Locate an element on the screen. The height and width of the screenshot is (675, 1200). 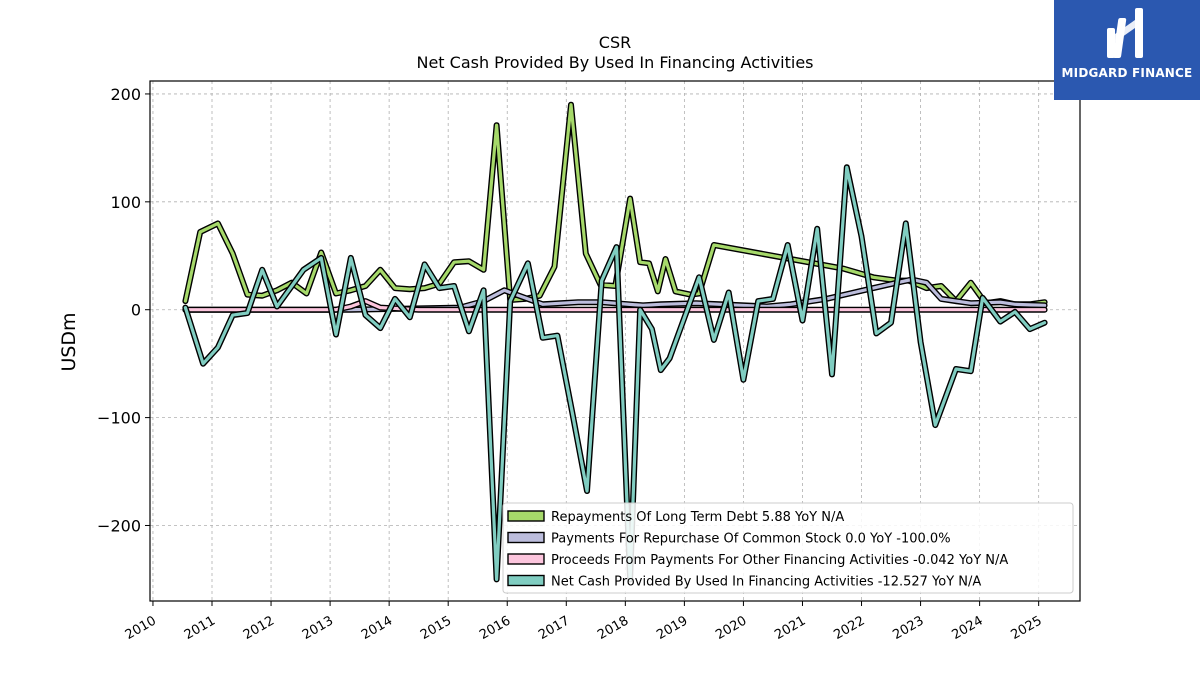
x-tick-label: 2025 is located at coordinates (1027, 628).